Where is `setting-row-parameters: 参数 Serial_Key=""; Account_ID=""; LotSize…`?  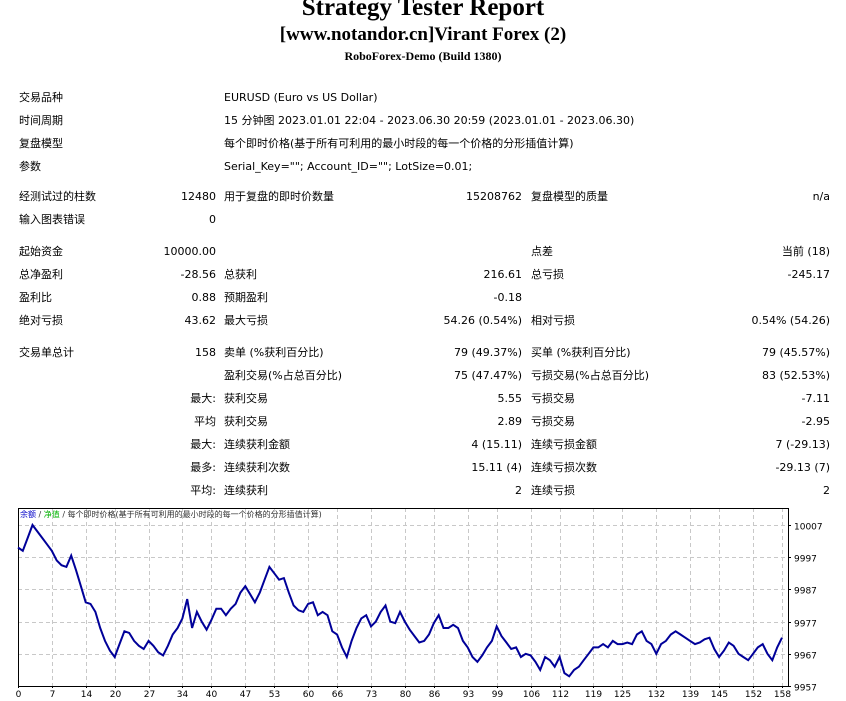 setting-row-parameters: 参数 Serial_Key=""; Account_ID=""; LotSize… is located at coordinates (423, 167).